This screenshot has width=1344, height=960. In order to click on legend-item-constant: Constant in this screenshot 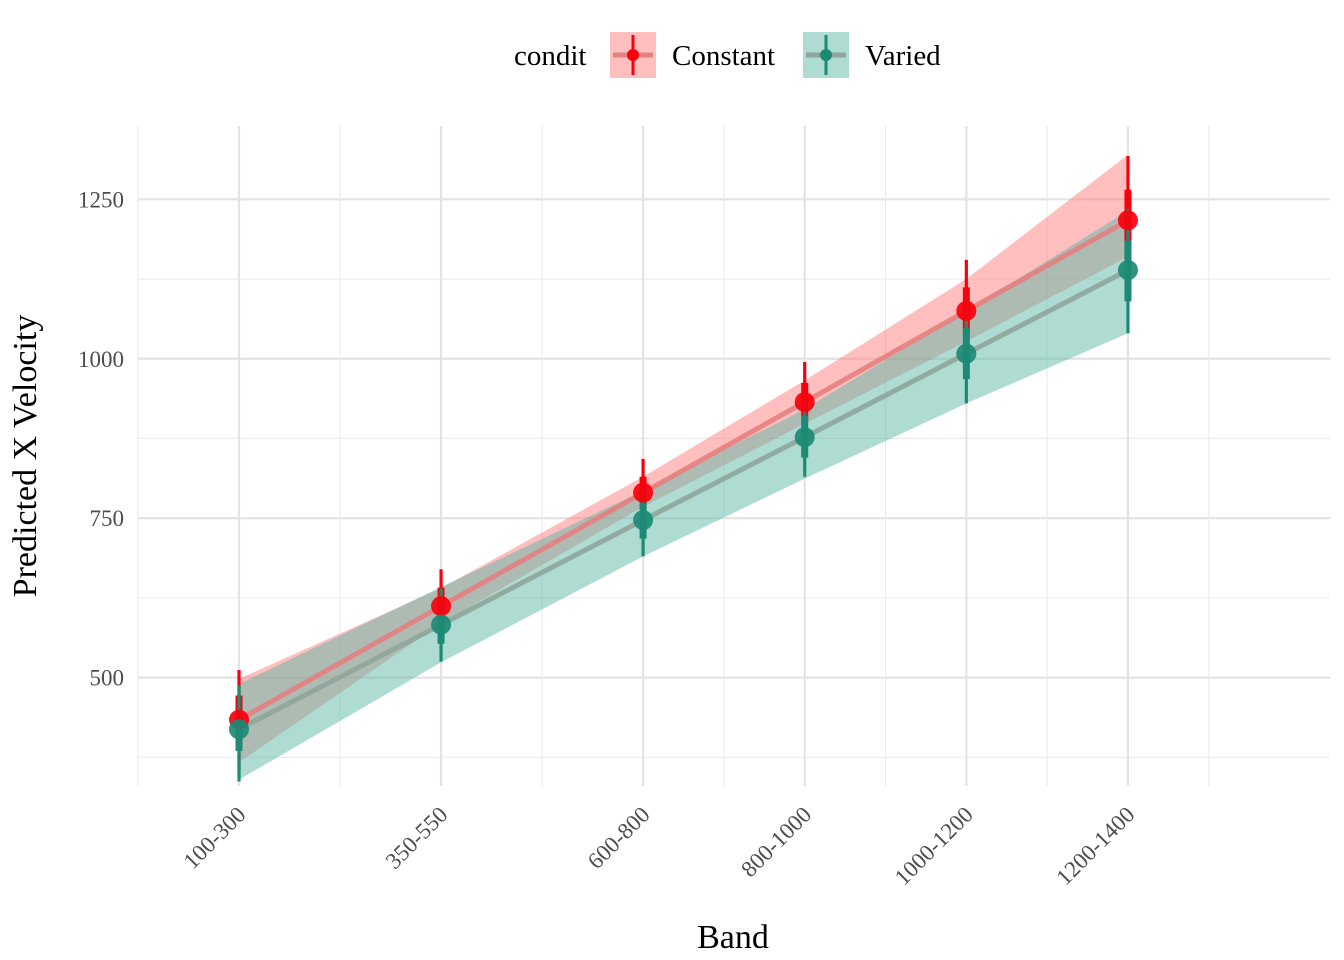, I will do `click(692, 55)`.